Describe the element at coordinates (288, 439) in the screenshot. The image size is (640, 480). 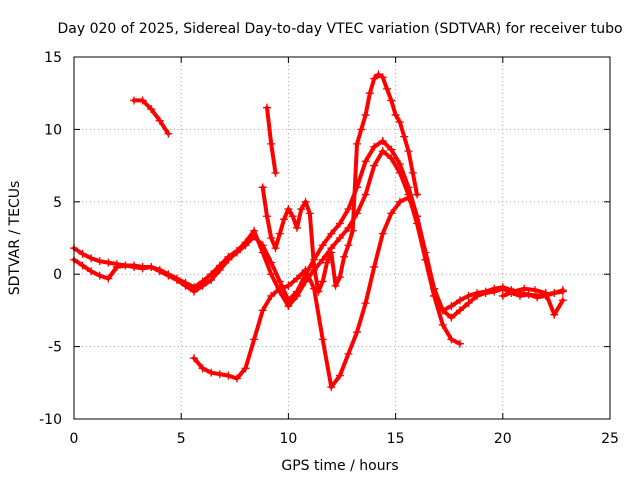
I see `x-tick-label: 10` at that location.